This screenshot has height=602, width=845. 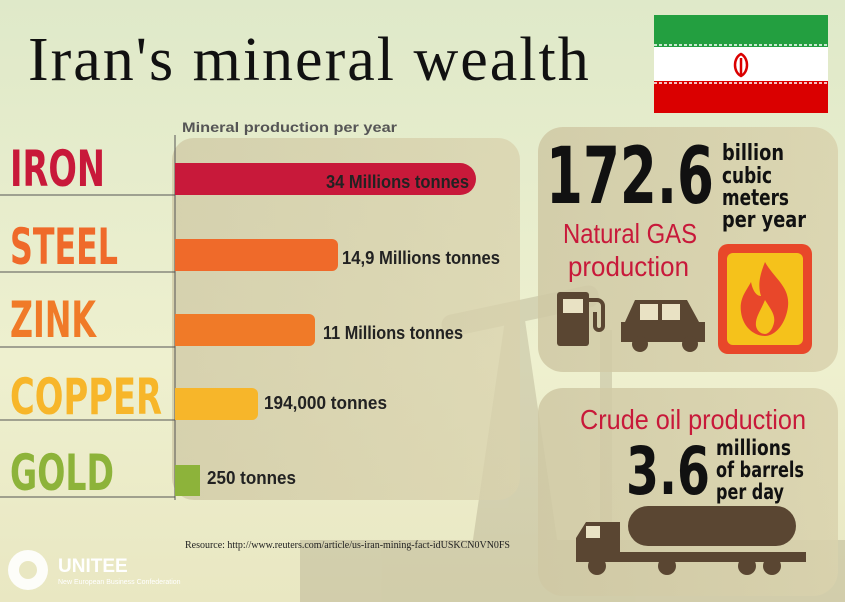 What do you see at coordinates (764, 220) in the screenshot?
I see `gas-unit: per year` at bounding box center [764, 220].